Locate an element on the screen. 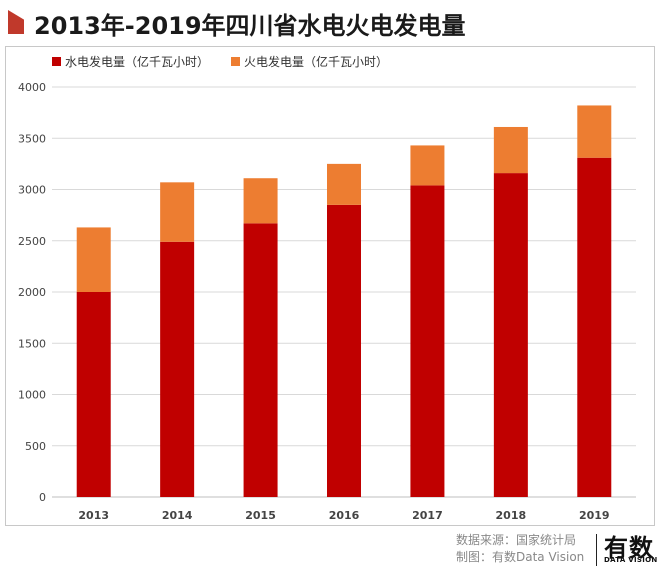 This screenshot has height=570, width=660. x-tick-label: 2016 is located at coordinates (344, 515).